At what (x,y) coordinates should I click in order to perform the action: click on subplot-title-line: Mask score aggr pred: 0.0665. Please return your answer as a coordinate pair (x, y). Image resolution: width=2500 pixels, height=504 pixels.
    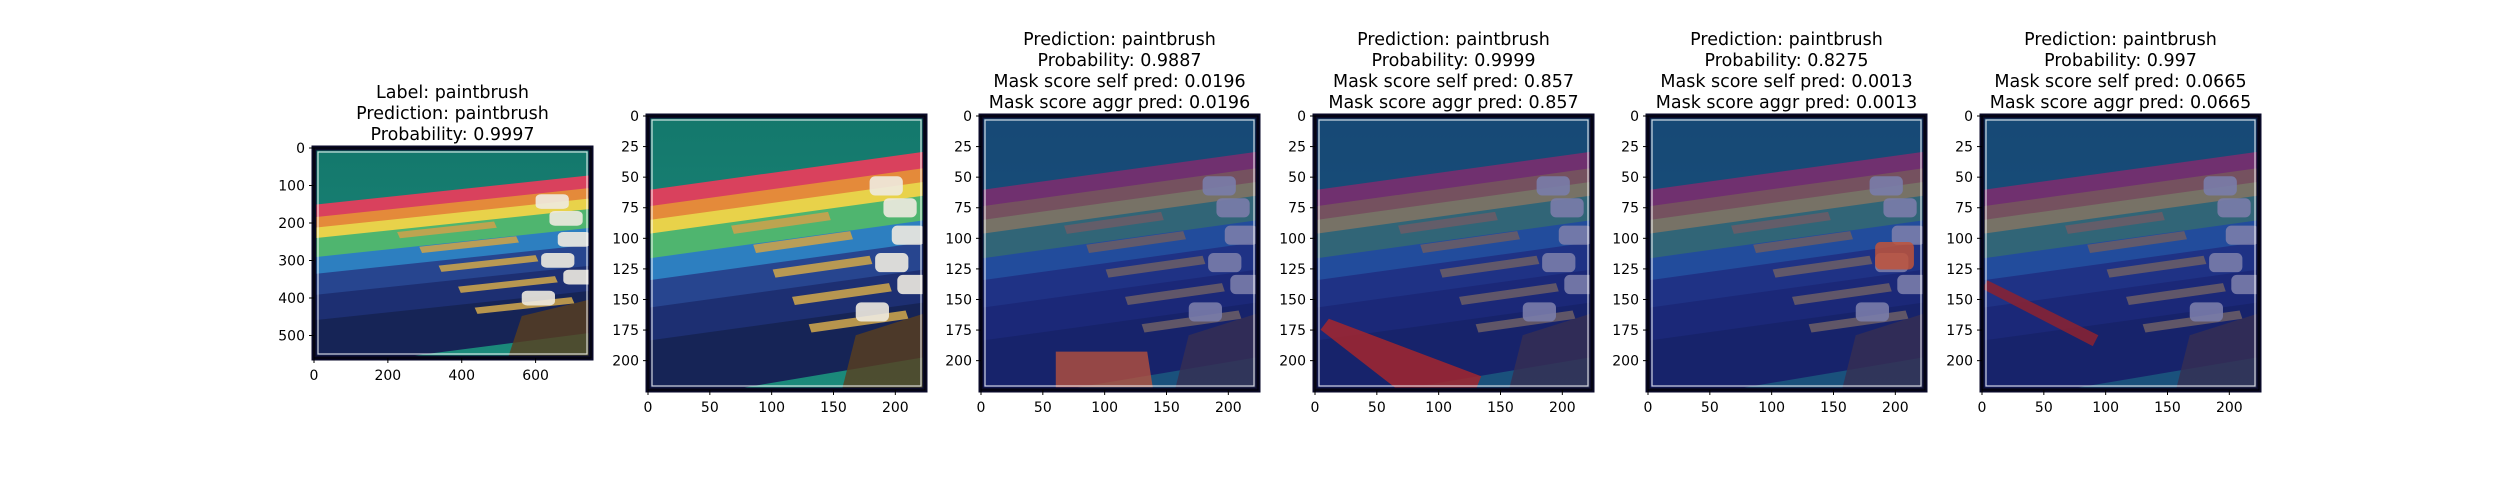
    Looking at the image, I should click on (2120, 103).